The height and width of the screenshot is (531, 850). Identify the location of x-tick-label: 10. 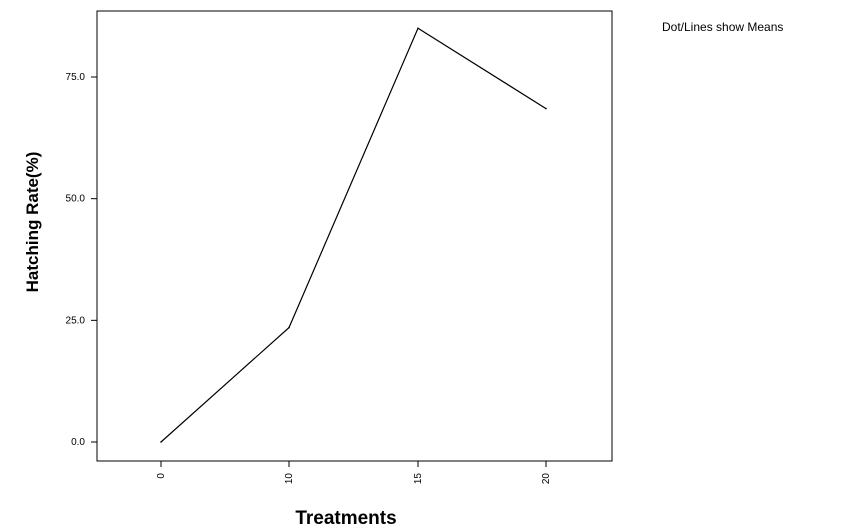
(289, 479).